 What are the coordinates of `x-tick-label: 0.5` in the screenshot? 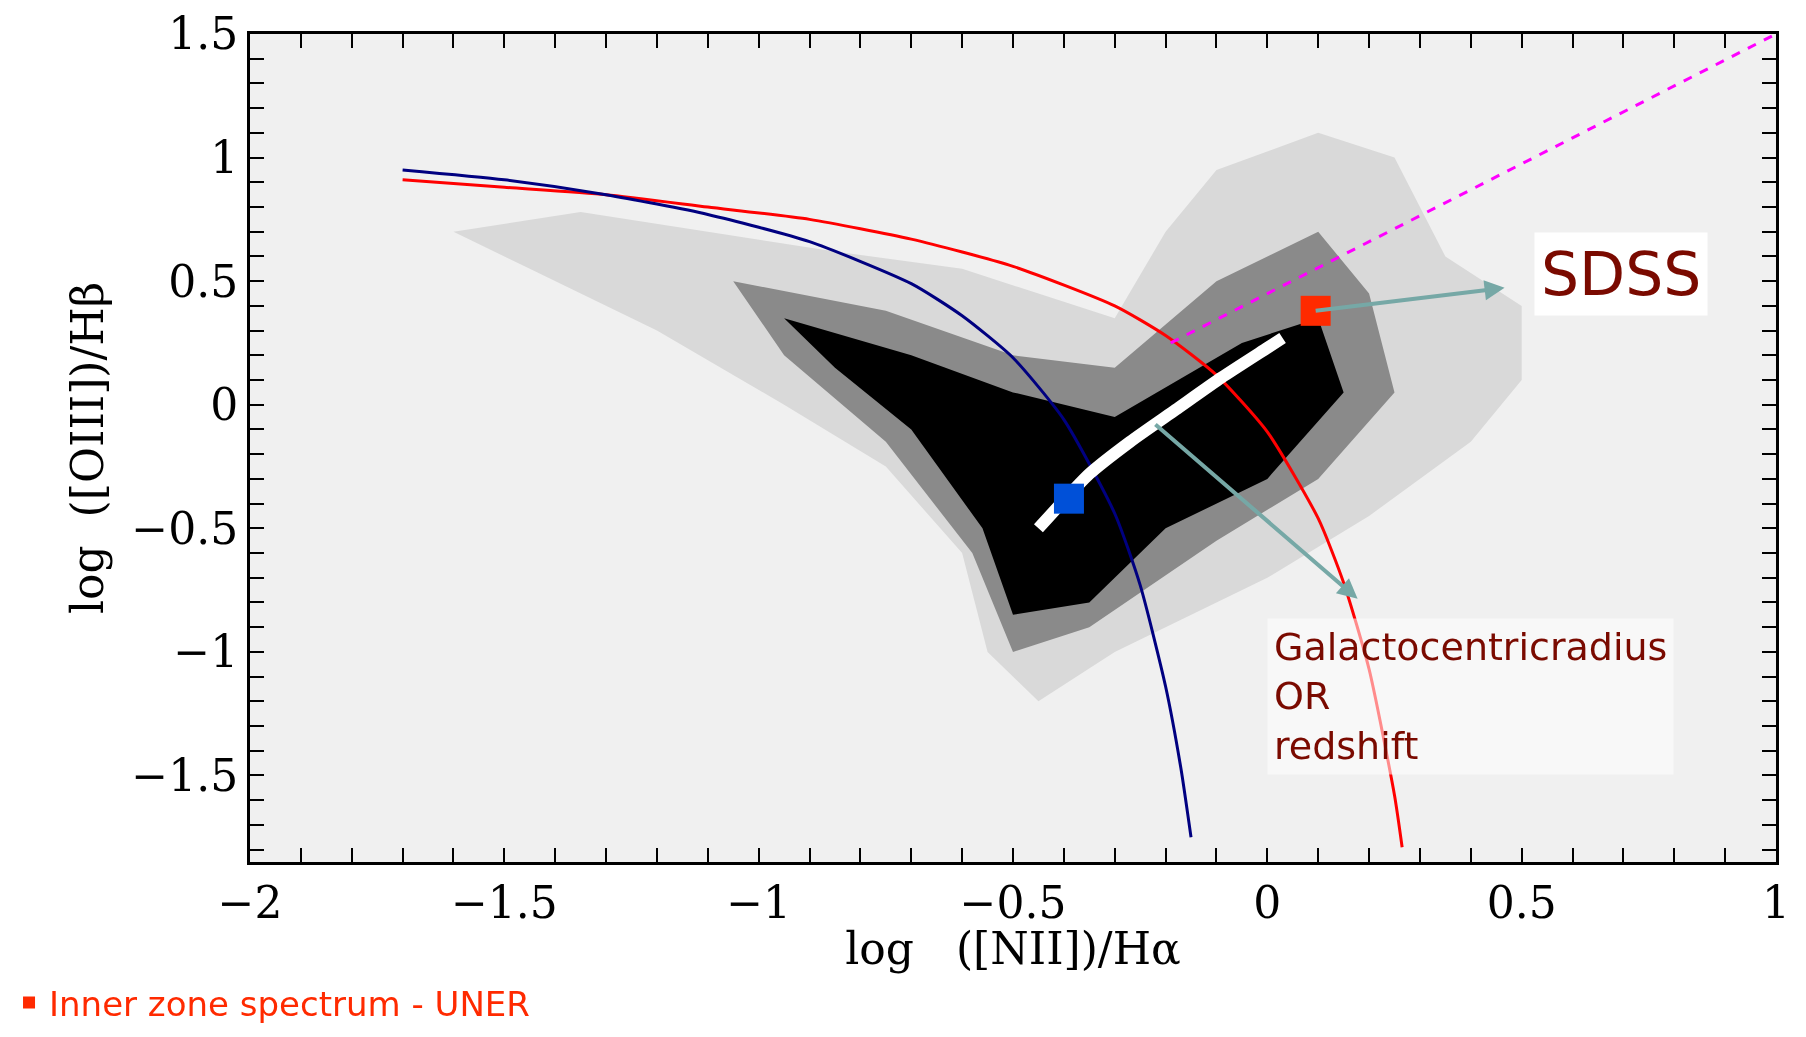 It's located at (1521, 902).